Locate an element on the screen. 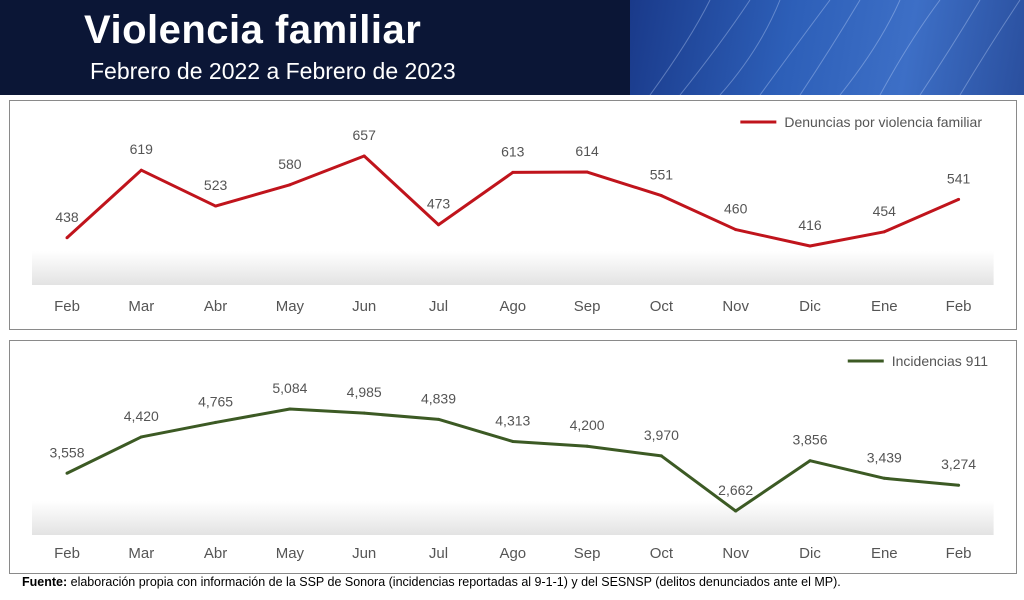 The height and width of the screenshot is (600, 1024). data-label: 4,420 is located at coordinates (141, 416).